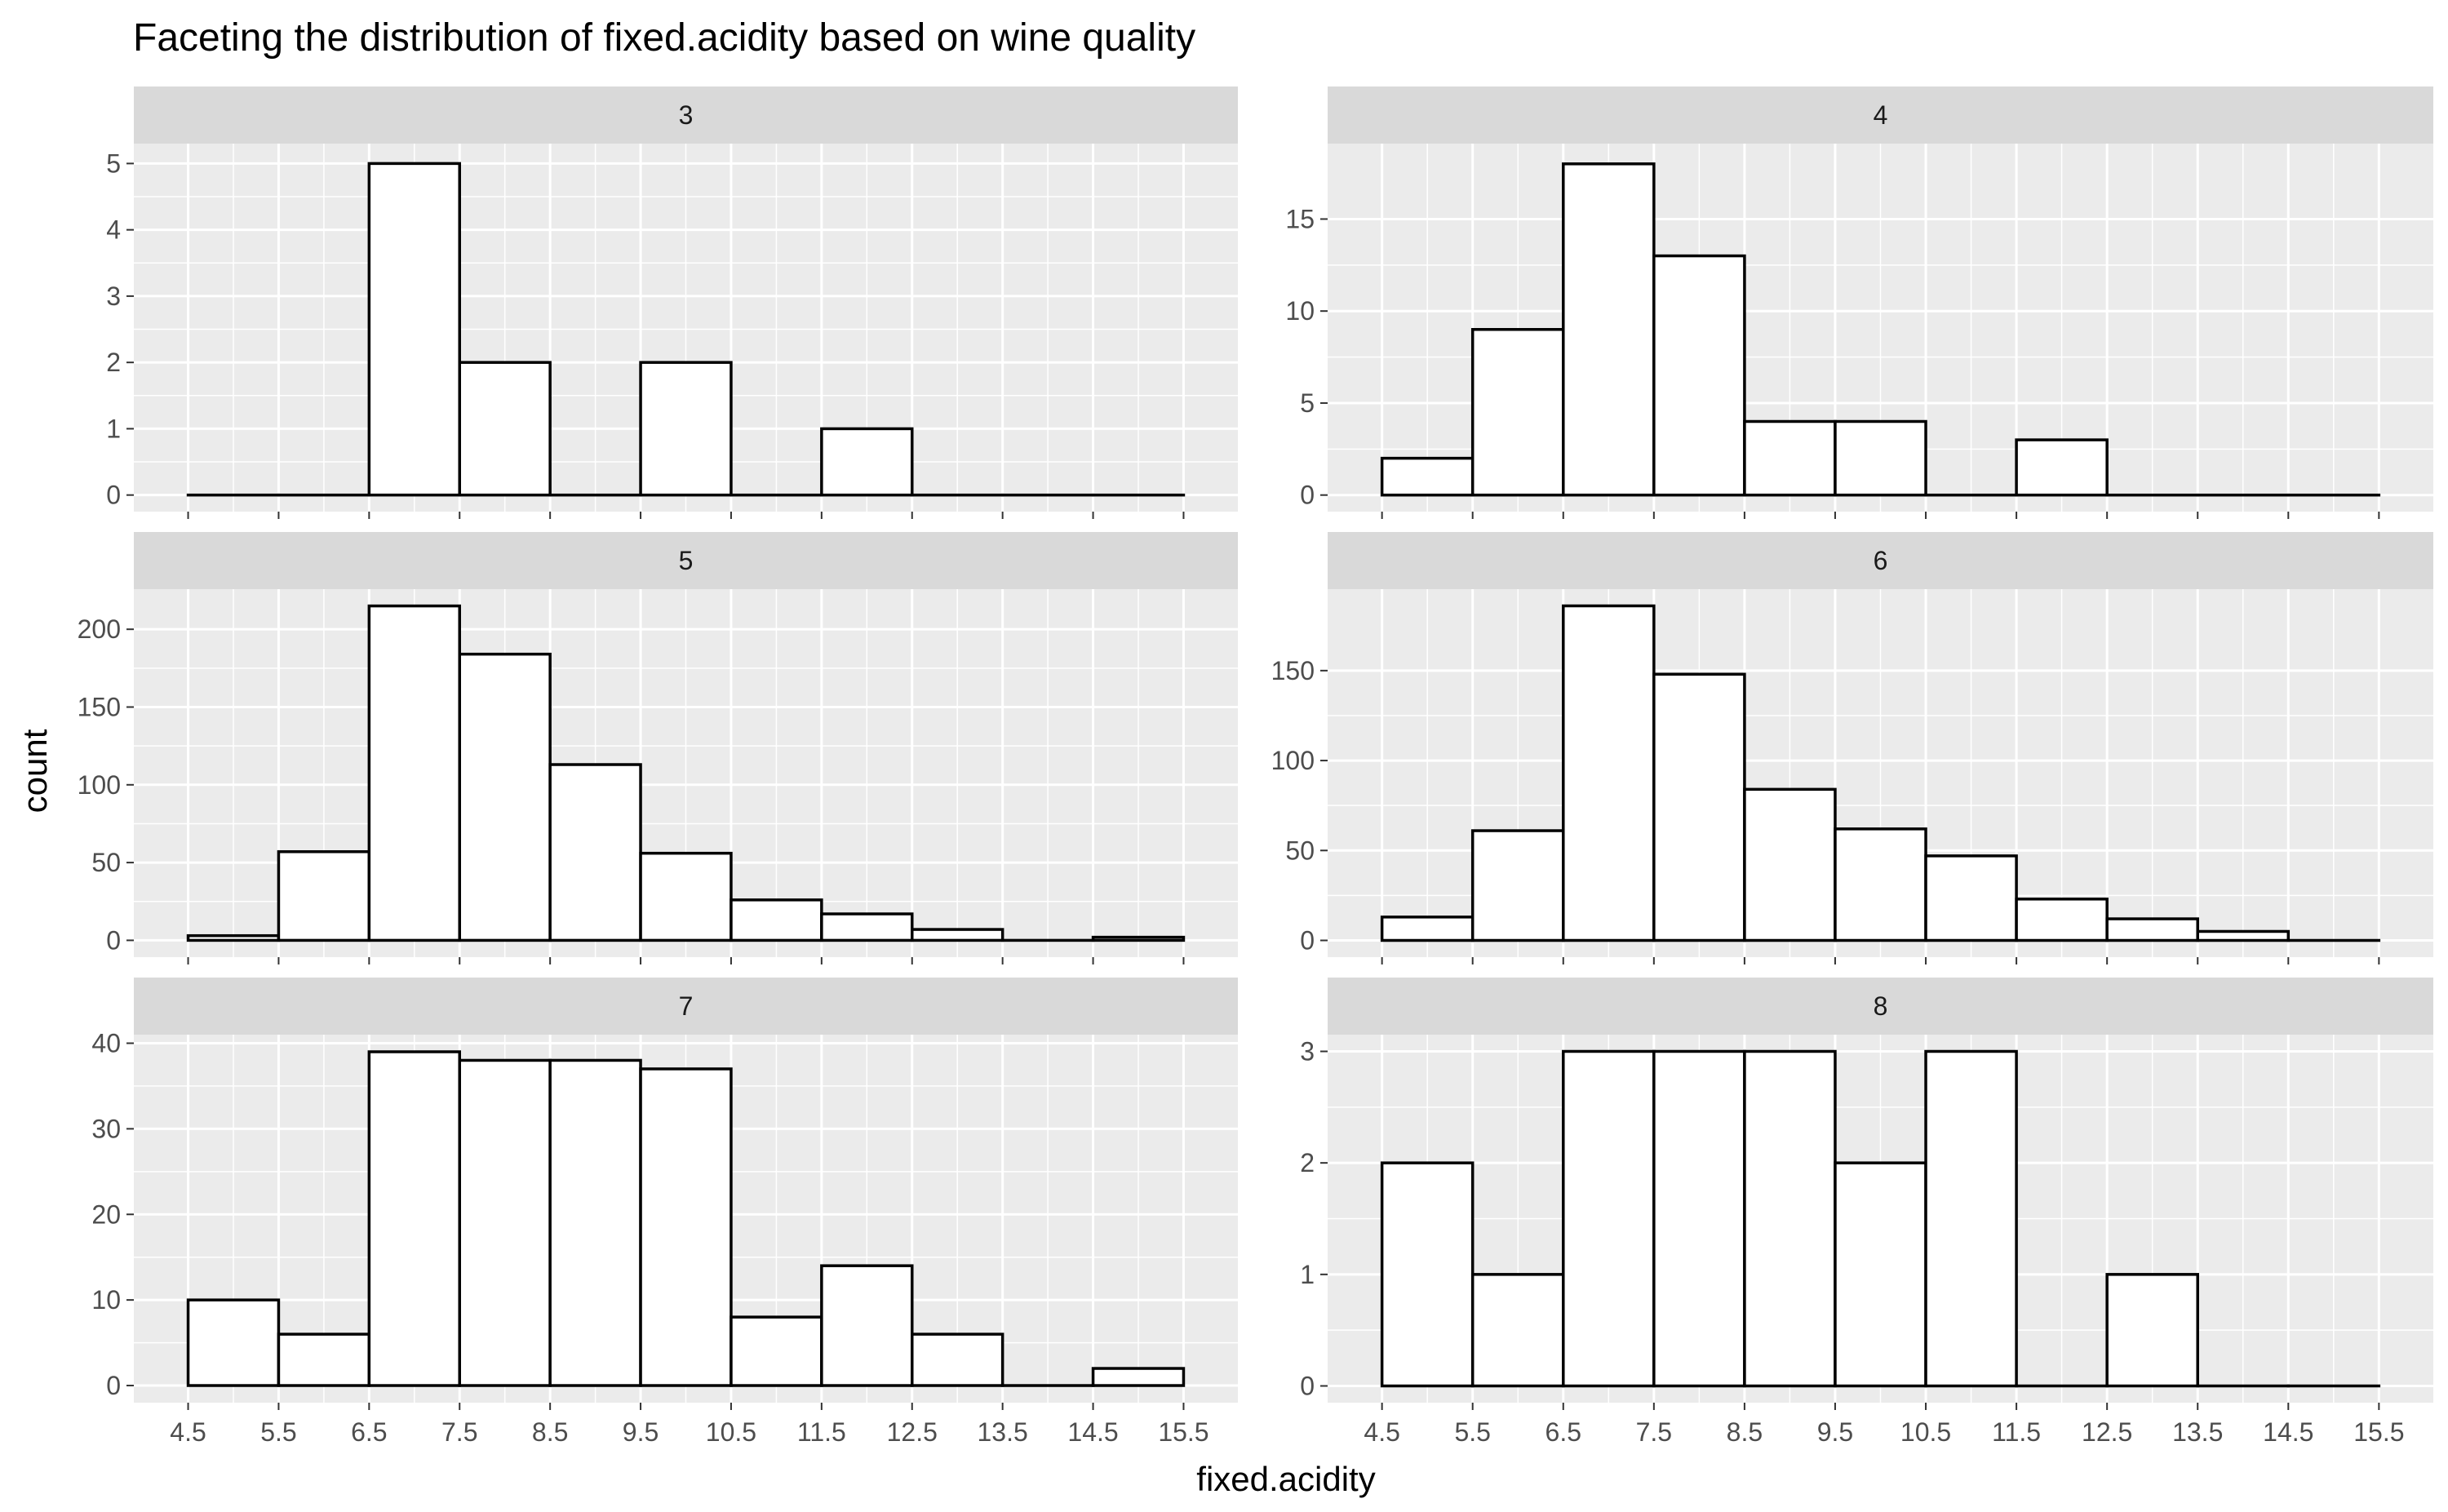 This screenshot has height=1512, width=2448. Describe the element at coordinates (278, 1432) in the screenshot. I see `x-tick-label: 5.5` at that location.